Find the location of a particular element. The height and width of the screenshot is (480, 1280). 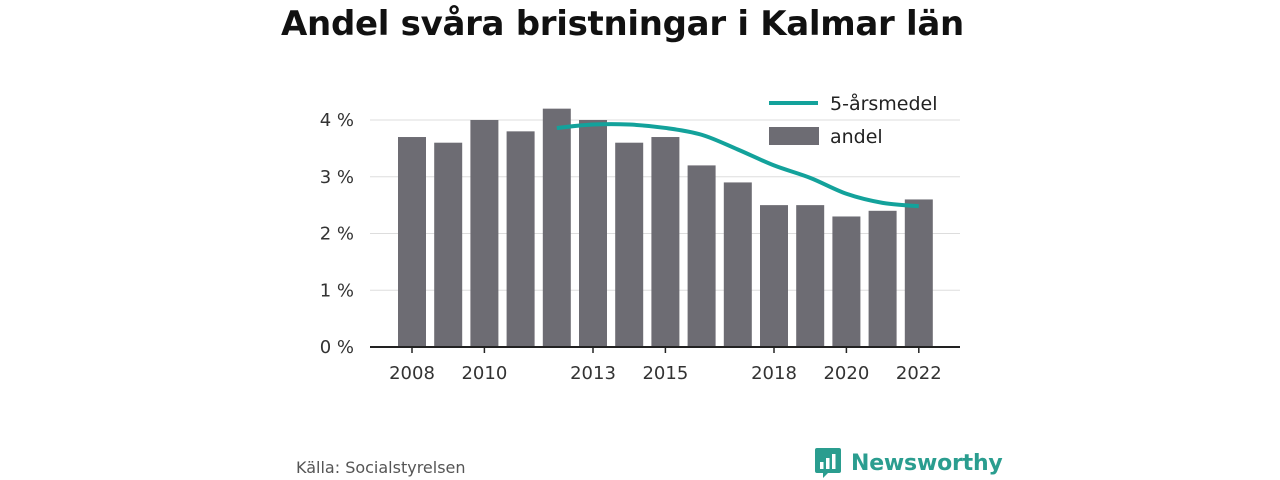

x-tick-label: 2018 is located at coordinates (774, 373).